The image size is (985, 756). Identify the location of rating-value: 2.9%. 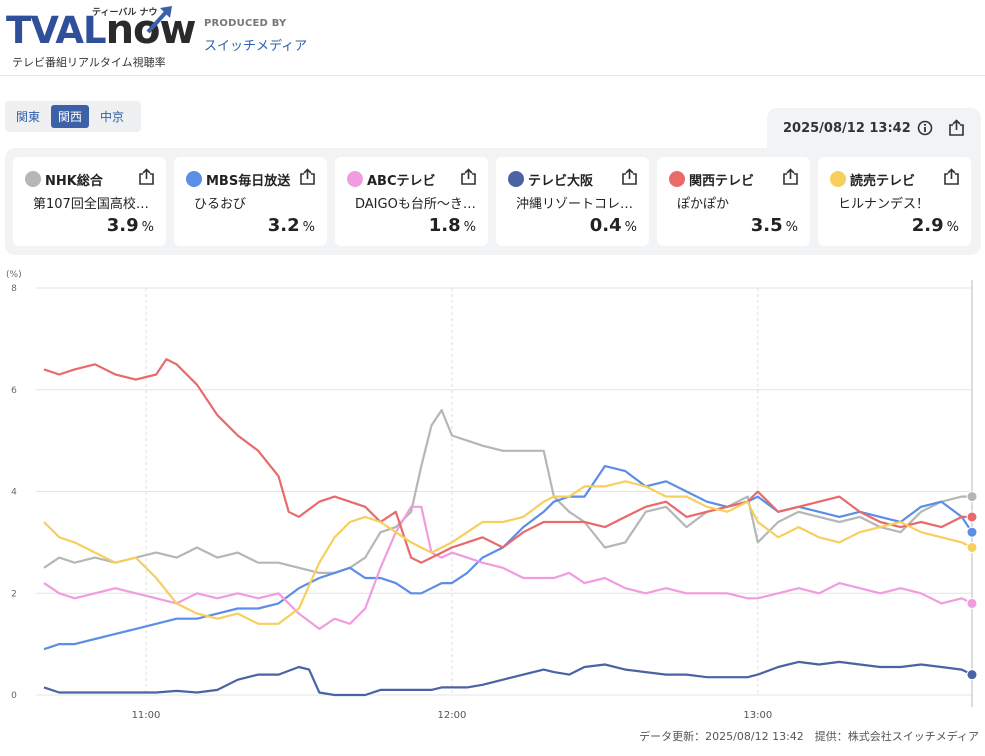
(935, 225).